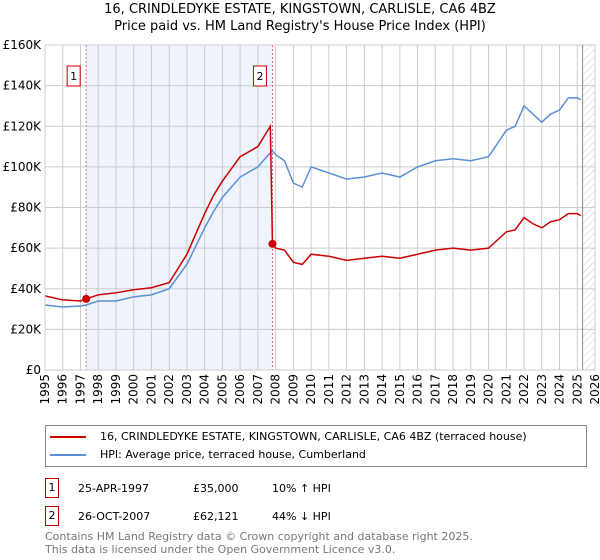 The width and height of the screenshot is (600, 560). Describe the element at coordinates (114, 516) in the screenshot. I see `transaction-date: 26-OCT-2007` at that location.